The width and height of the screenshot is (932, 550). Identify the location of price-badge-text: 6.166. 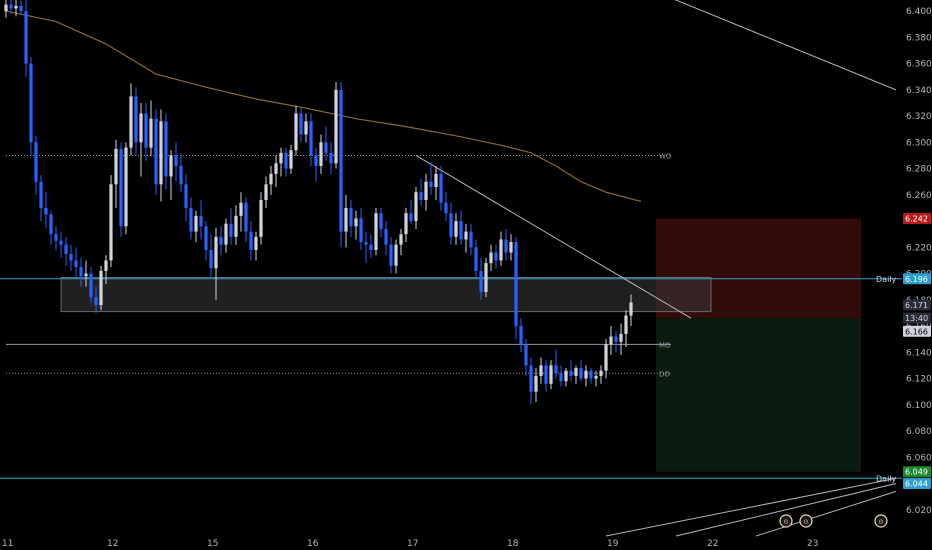
(916, 331).